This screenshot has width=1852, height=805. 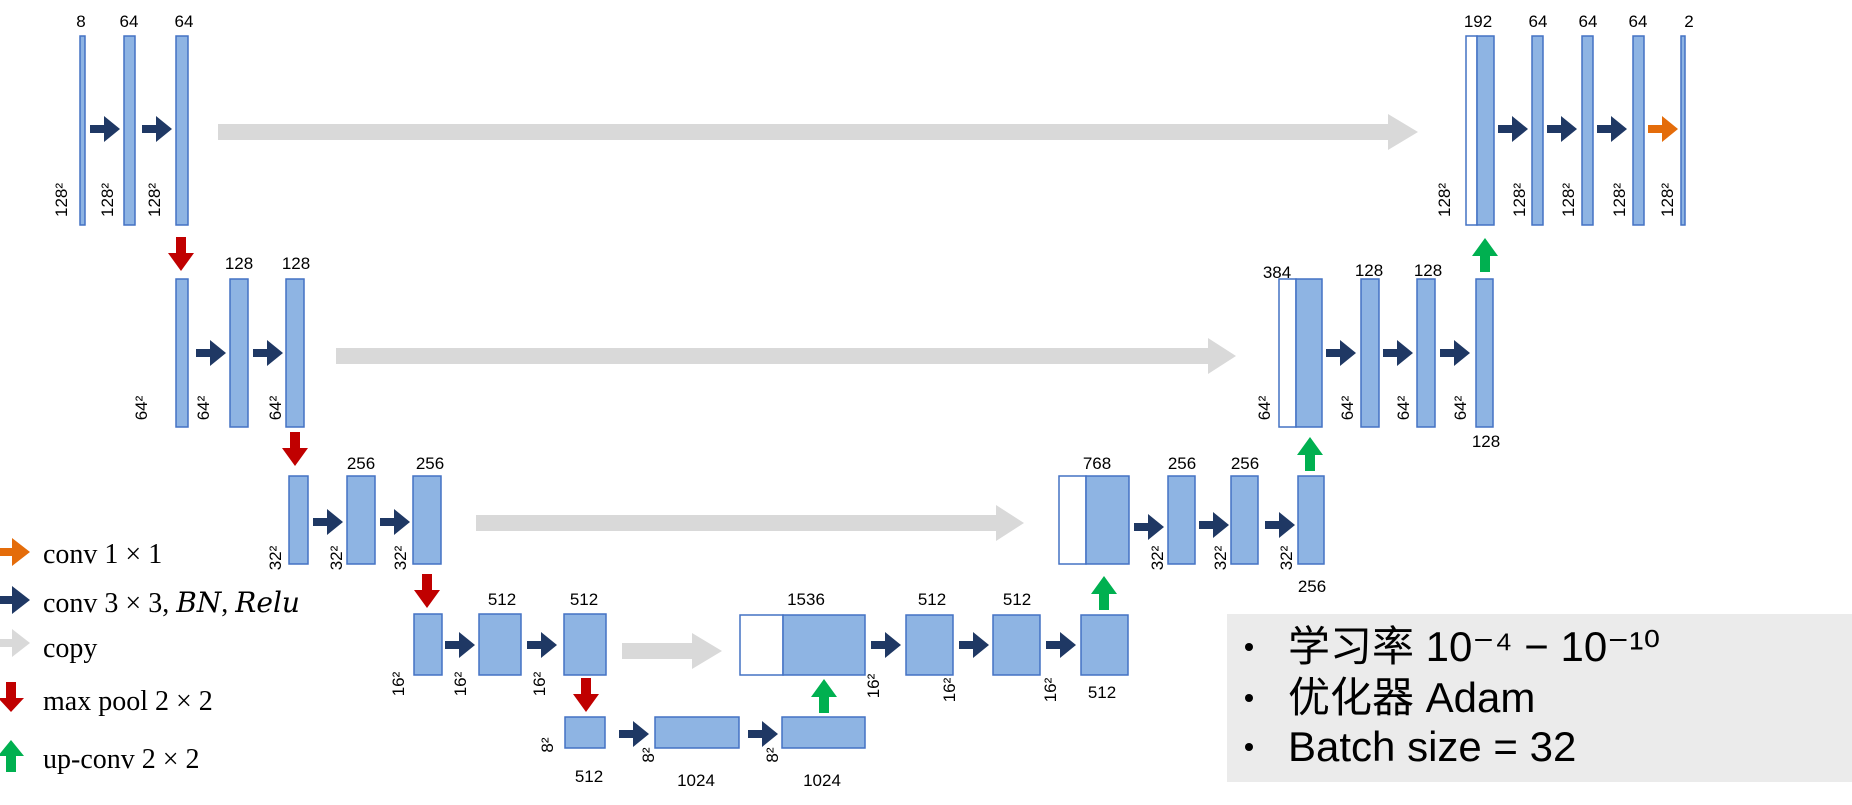 What do you see at coordinates (1104, 645) in the screenshot?
I see `block-dec4-c` at bounding box center [1104, 645].